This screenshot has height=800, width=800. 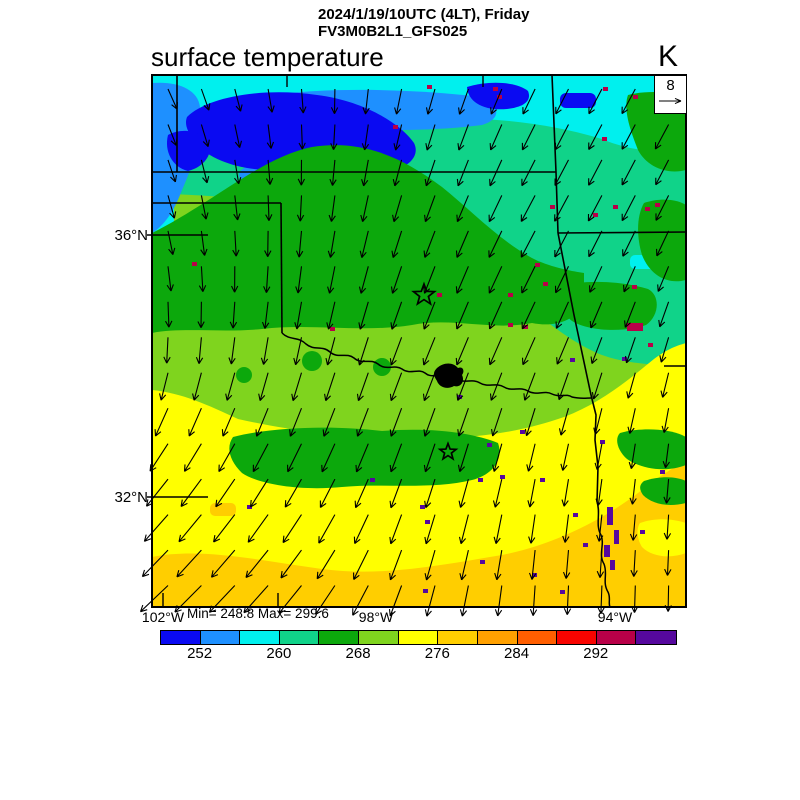 What do you see at coordinates (668, 56) in the screenshot?
I see `unit-label: K` at bounding box center [668, 56].